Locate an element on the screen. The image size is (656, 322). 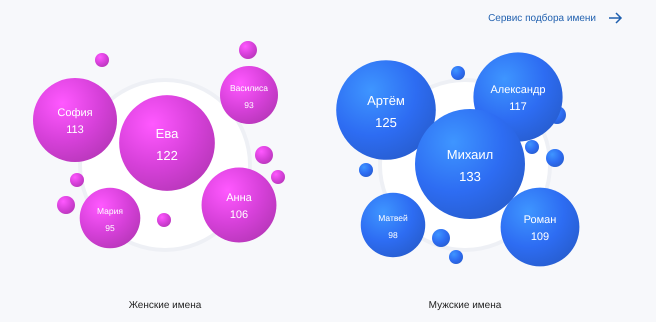
text: Женские имена is located at coordinates (165, 305).